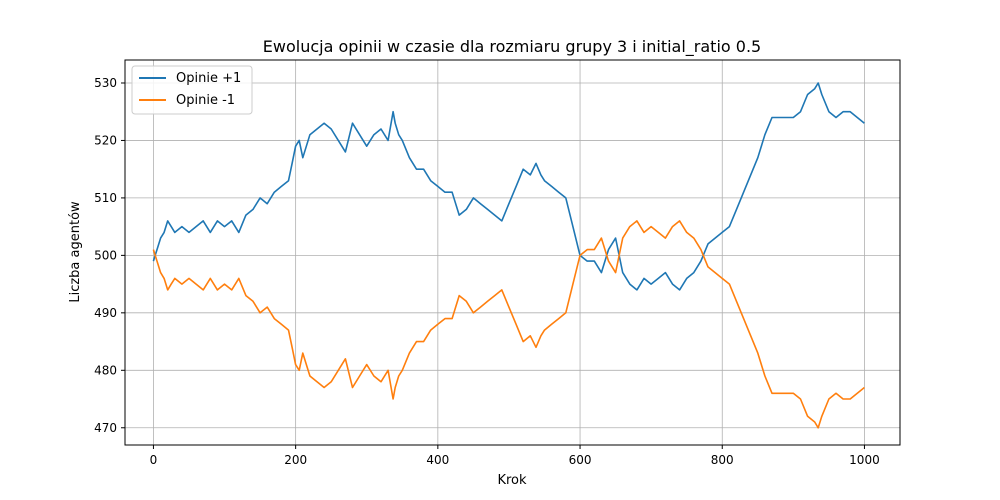  Describe the element at coordinates (295, 460) in the screenshot. I see `x-tick-label: 200` at that location.